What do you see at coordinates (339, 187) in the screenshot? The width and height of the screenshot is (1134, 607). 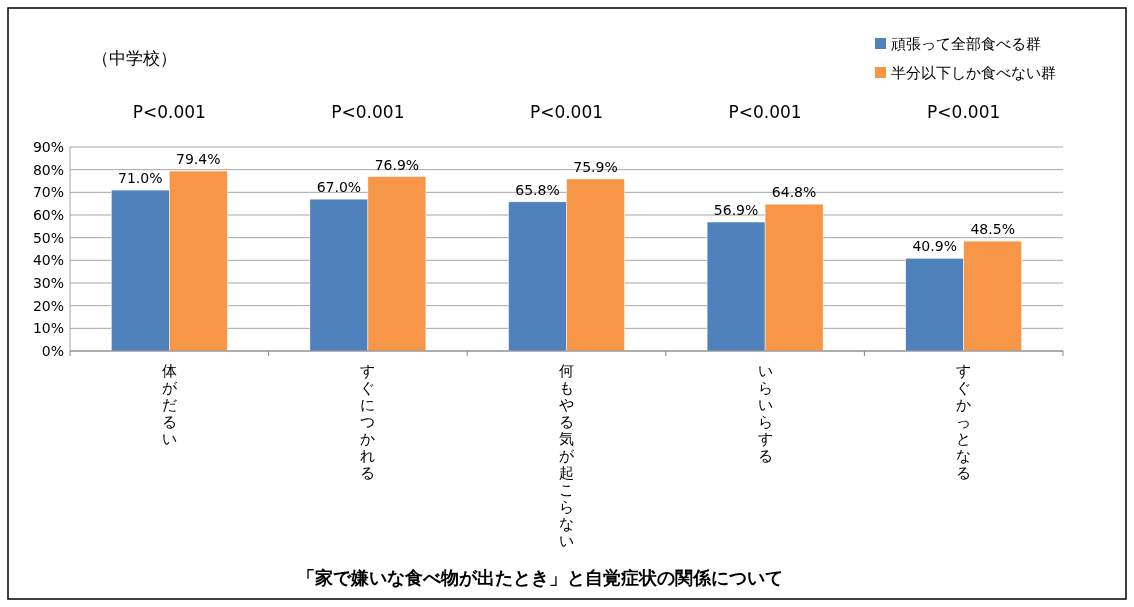 I see `data-label: 67.0%` at bounding box center [339, 187].